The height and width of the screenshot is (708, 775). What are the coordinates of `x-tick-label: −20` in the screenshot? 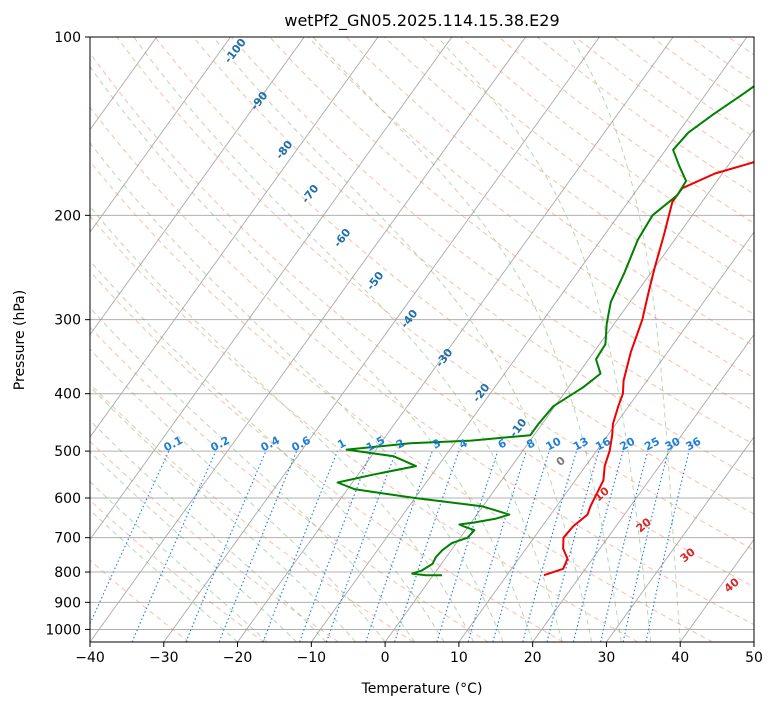 It's located at (238, 658).